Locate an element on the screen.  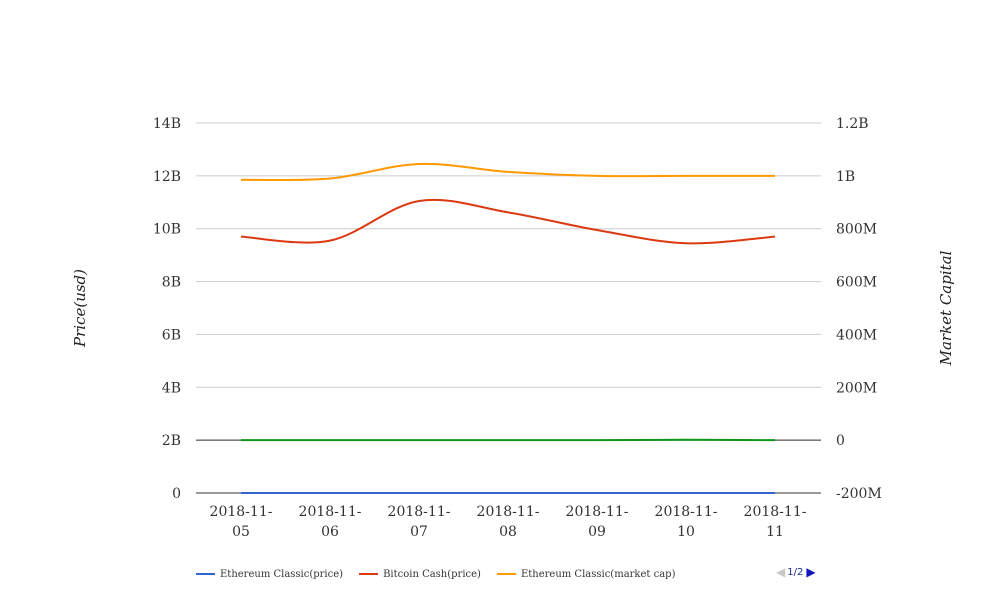
page-indicator: 1/2 is located at coordinates (795, 572).